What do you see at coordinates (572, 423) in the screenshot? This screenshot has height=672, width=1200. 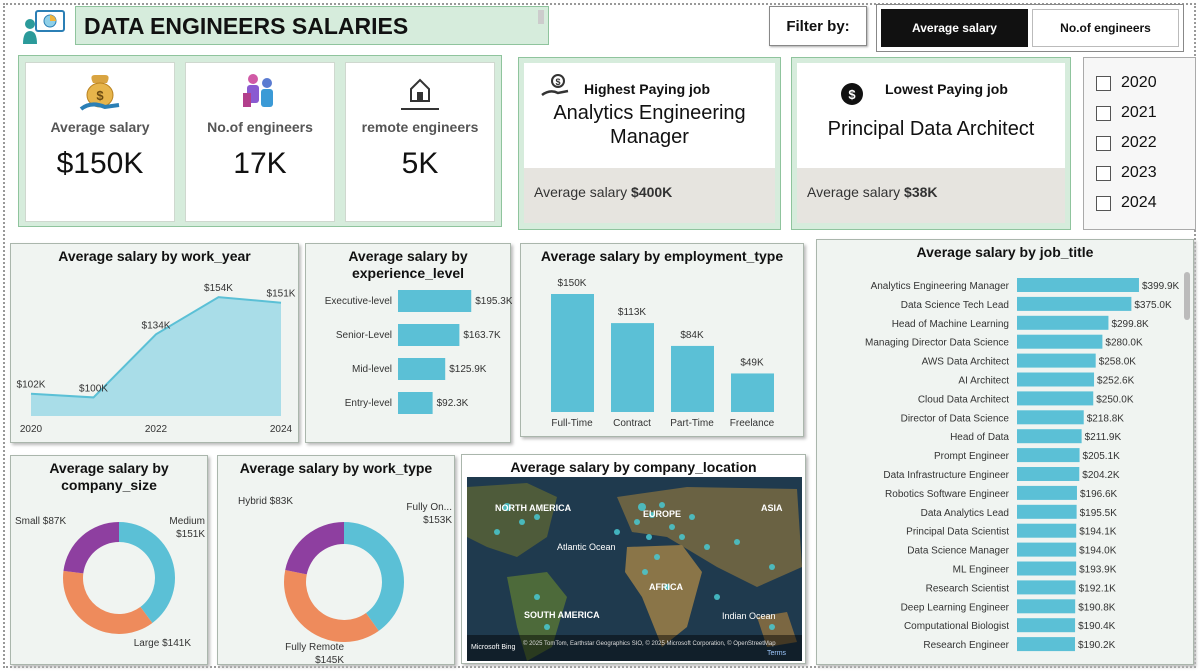 I see `category-label: Full-Time` at bounding box center [572, 423].